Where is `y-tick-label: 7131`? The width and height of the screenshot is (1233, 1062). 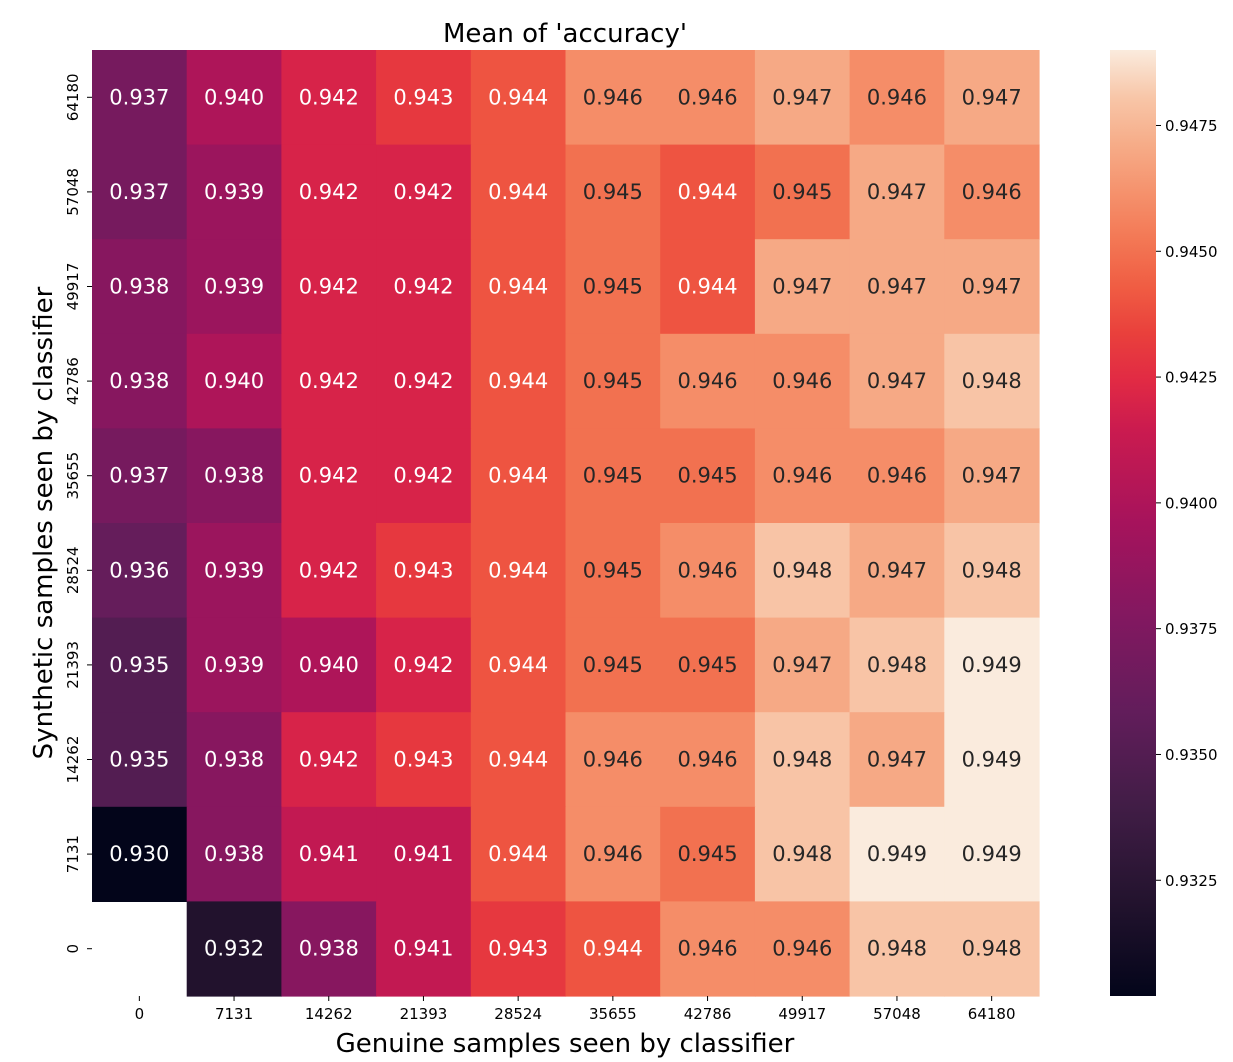
y-tick-label: 7131 is located at coordinates (73, 854).